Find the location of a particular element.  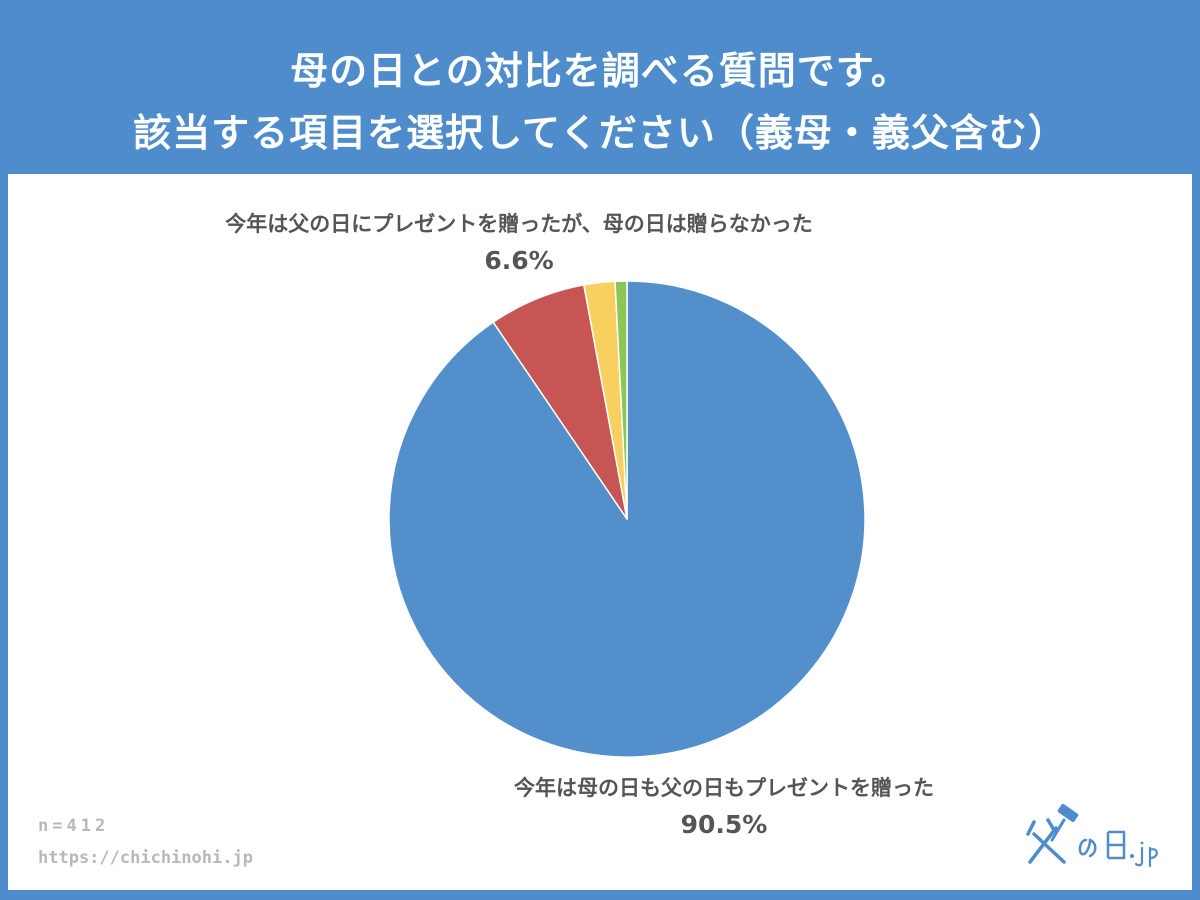

slice-label-1-value: 90.5% is located at coordinates (724, 824).